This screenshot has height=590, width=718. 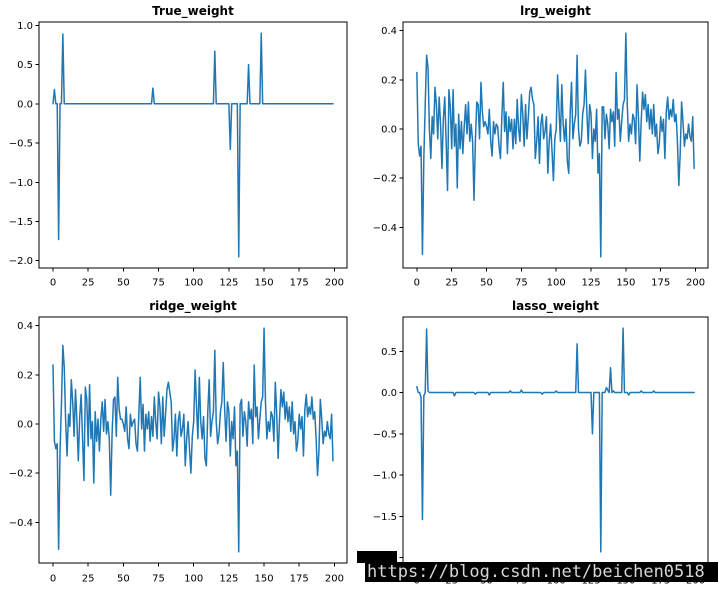 What do you see at coordinates (25, 26) in the screenshot?
I see `y-tick-label: 1.0` at bounding box center [25, 26].